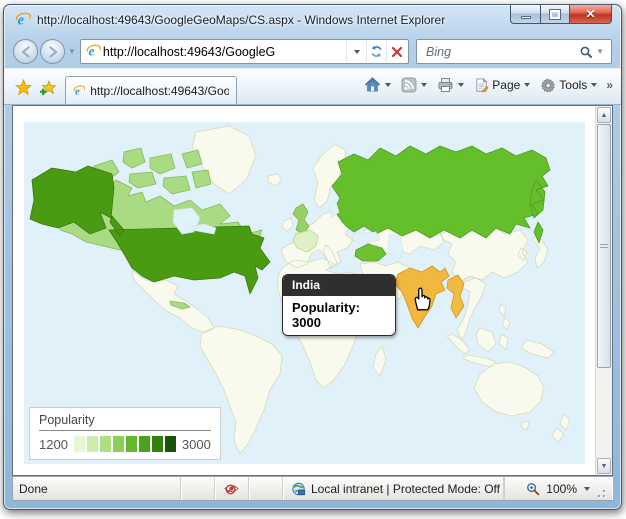  I want to click on back-button, so click(25, 51).